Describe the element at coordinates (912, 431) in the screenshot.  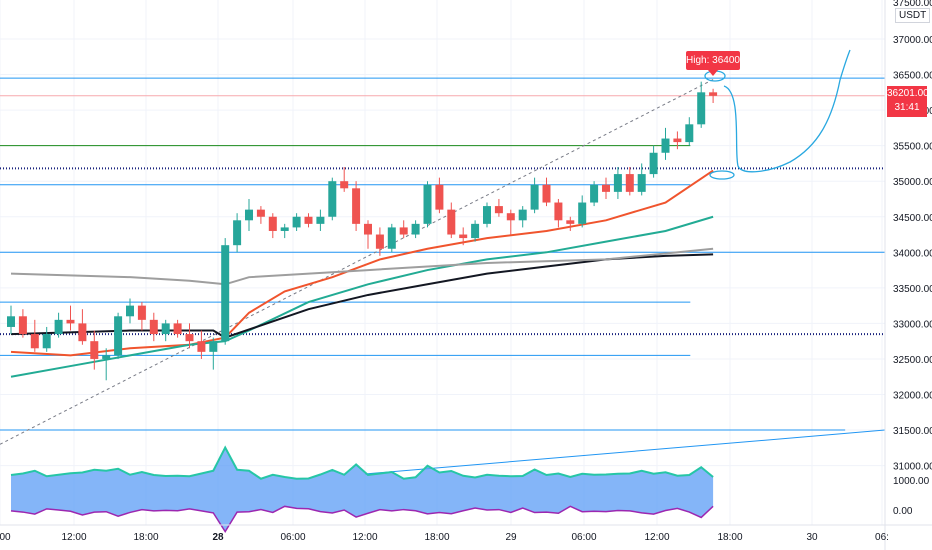
I see `price-tick: 31500.00` at that location.